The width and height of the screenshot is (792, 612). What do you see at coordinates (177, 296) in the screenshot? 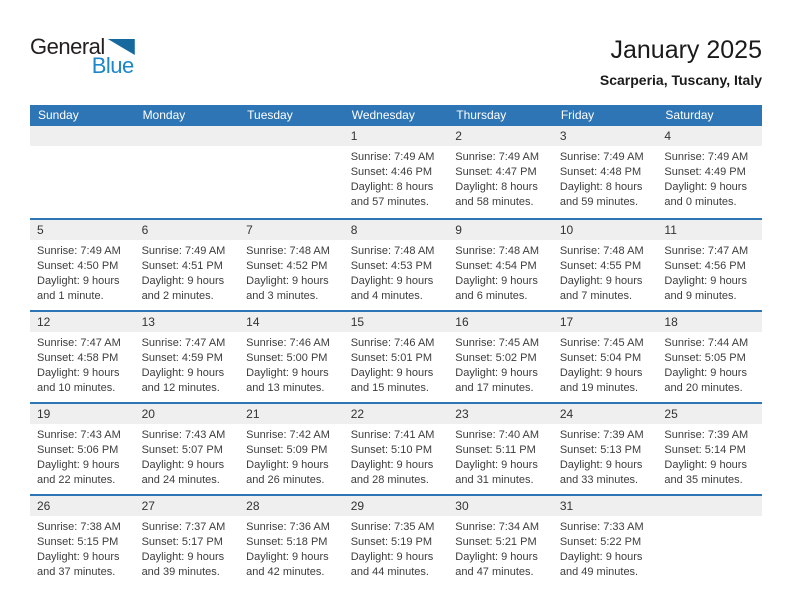
I see `detail-line: and 2 minutes.` at bounding box center [177, 296].